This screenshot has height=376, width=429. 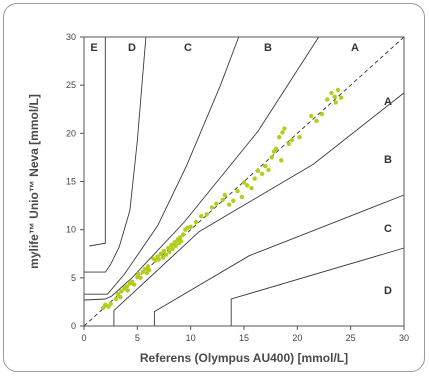 I want to click on zone-label-top-c: C, so click(x=188, y=48).